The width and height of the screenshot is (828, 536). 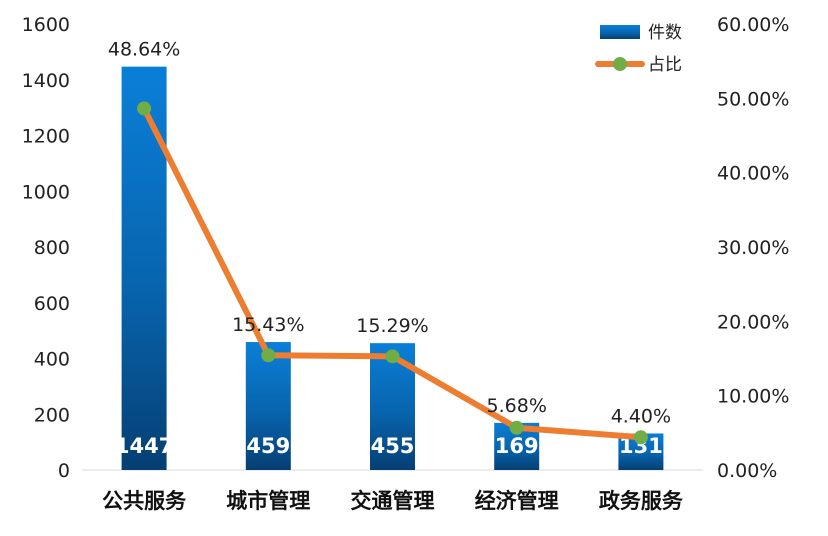 I want to click on y-left-tick-label: 1400, so click(x=46, y=81).